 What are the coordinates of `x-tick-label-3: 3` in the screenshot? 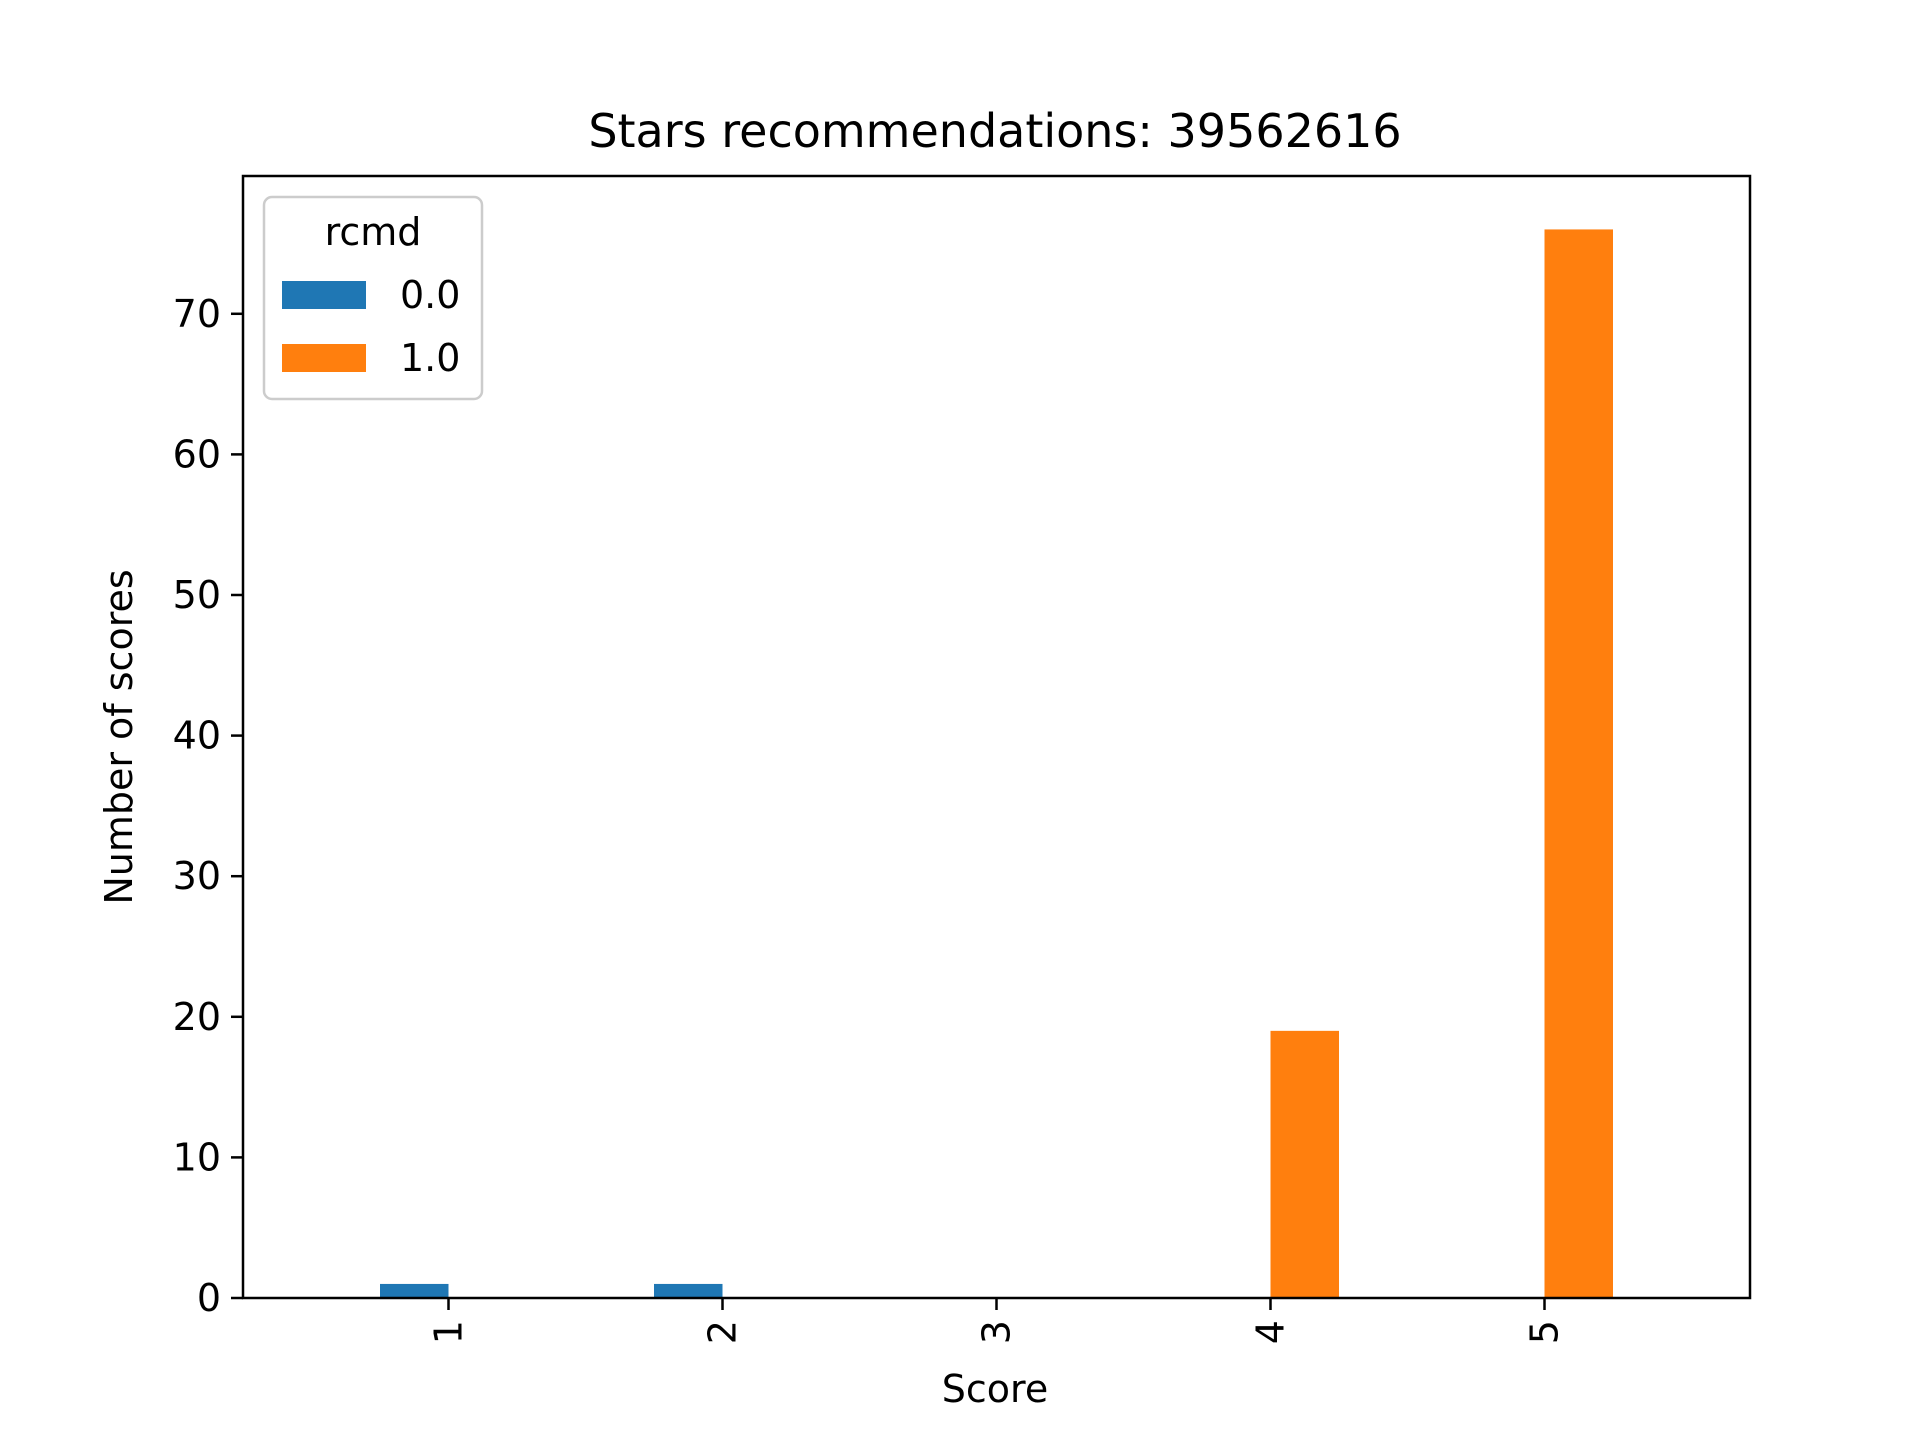 It's located at (997, 1332).